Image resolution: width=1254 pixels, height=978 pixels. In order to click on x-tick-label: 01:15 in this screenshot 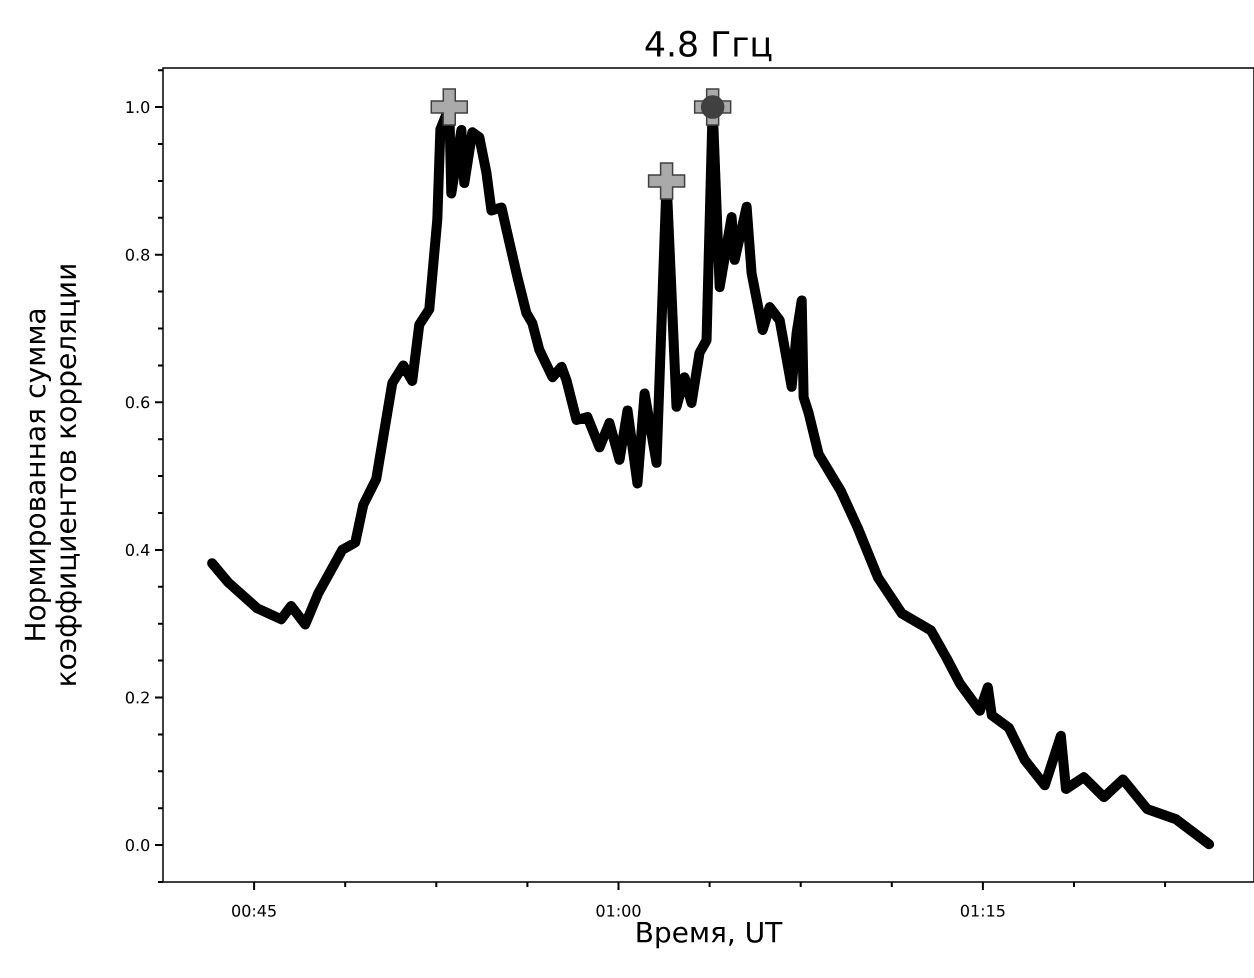, I will do `click(982, 910)`.